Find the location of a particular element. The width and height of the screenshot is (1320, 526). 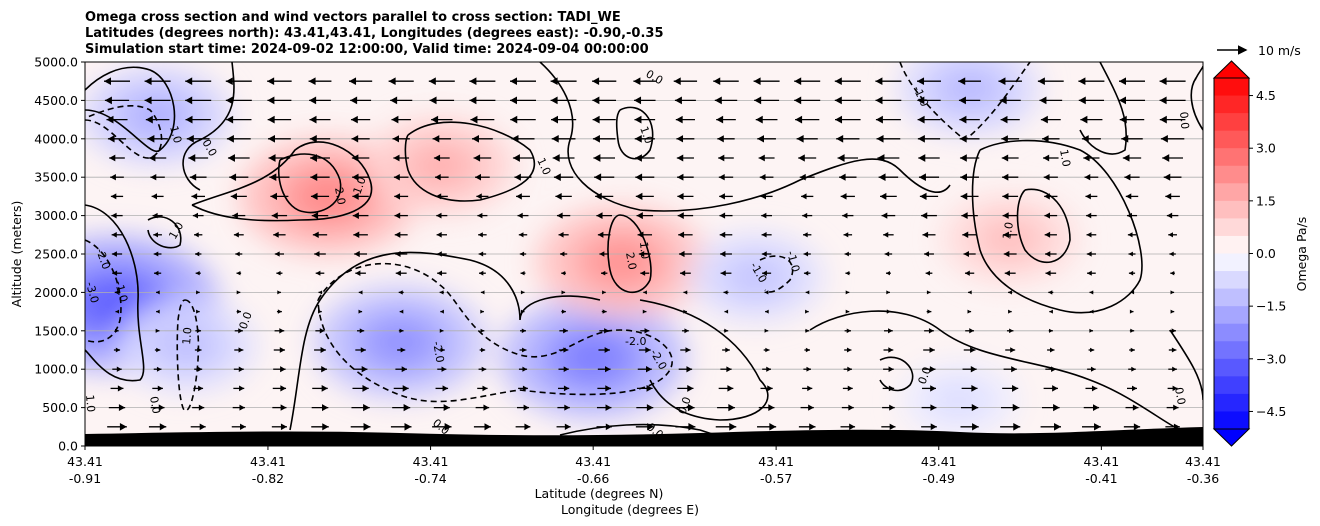

colorbar-tick-label: −3.0 is located at coordinates (1271, 358).